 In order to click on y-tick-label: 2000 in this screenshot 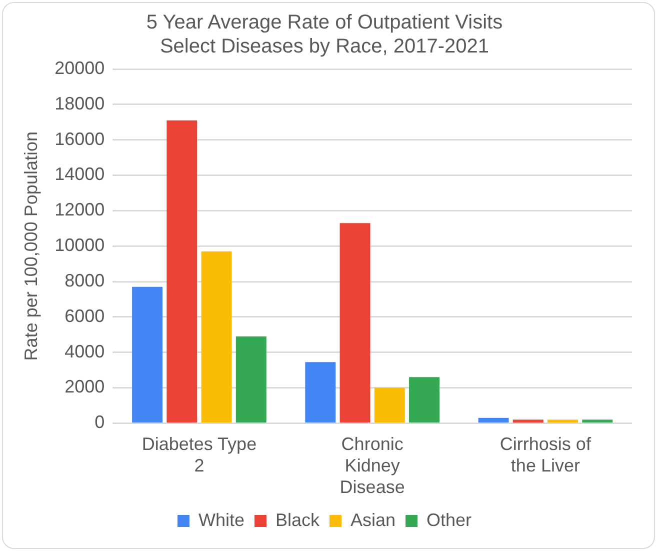, I will do `click(84, 386)`.